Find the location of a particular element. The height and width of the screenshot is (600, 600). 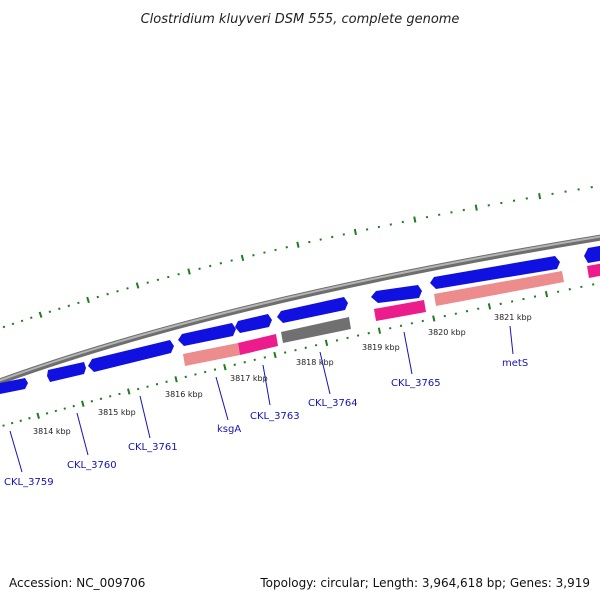

gene-label-ckl-3760: CKL_3760 is located at coordinates (92, 465).